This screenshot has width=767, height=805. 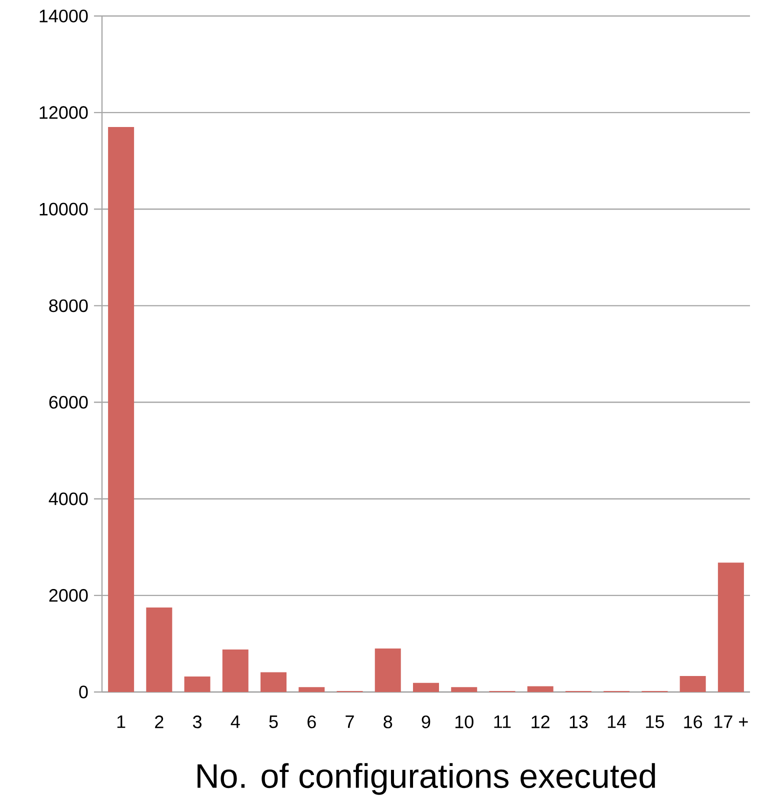 What do you see at coordinates (68, 402) in the screenshot?
I see `y-tick-label: 6000` at bounding box center [68, 402].